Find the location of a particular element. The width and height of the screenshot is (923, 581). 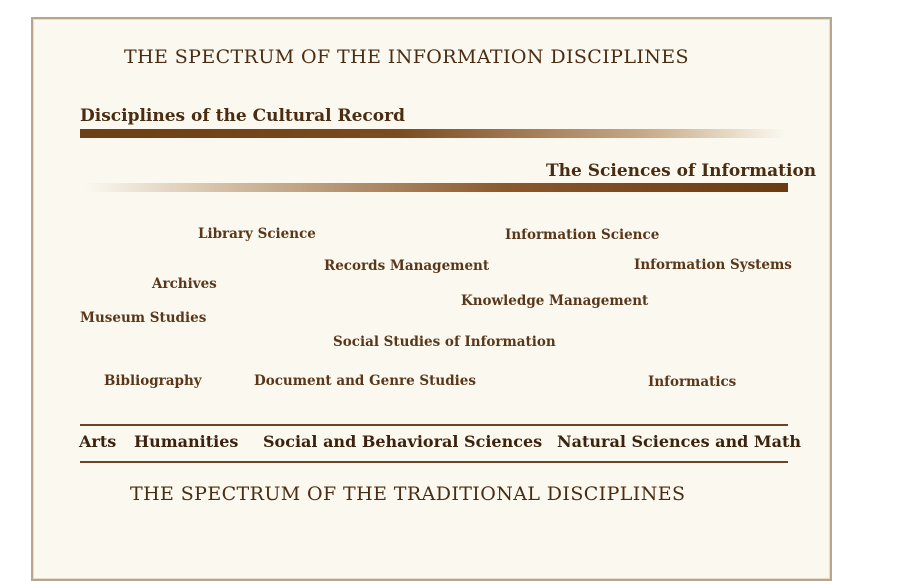

traditional-top-rule is located at coordinates (434, 425).